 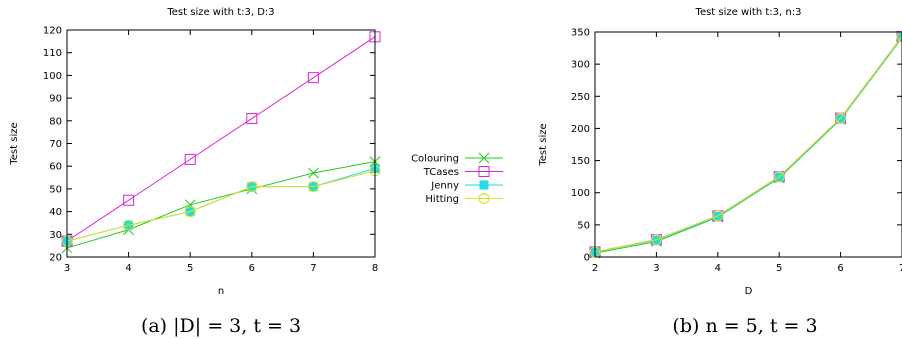 I want to click on chart-a-ytick-label: 120, so click(x=52, y=31).